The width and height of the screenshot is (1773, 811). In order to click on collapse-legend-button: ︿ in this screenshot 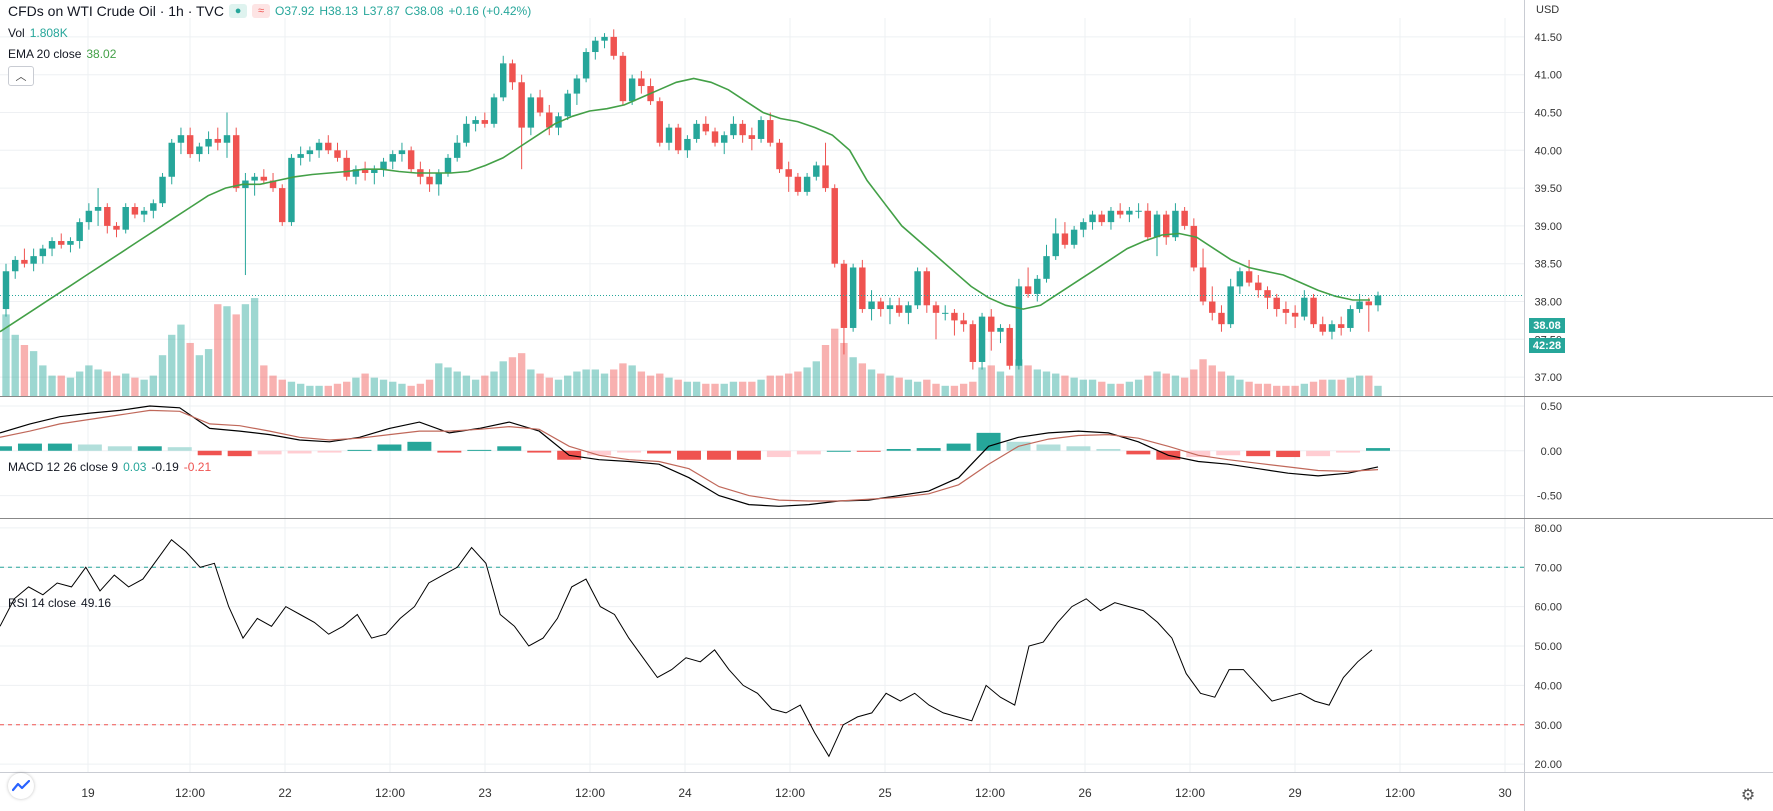, I will do `click(21, 76)`.